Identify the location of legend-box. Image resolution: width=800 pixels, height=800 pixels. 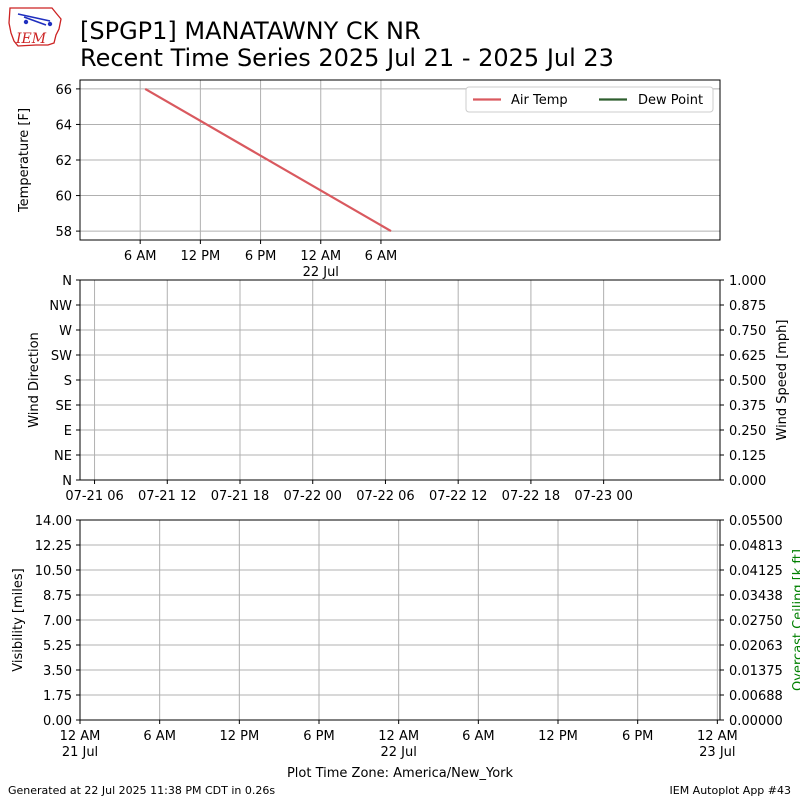
(589, 99).